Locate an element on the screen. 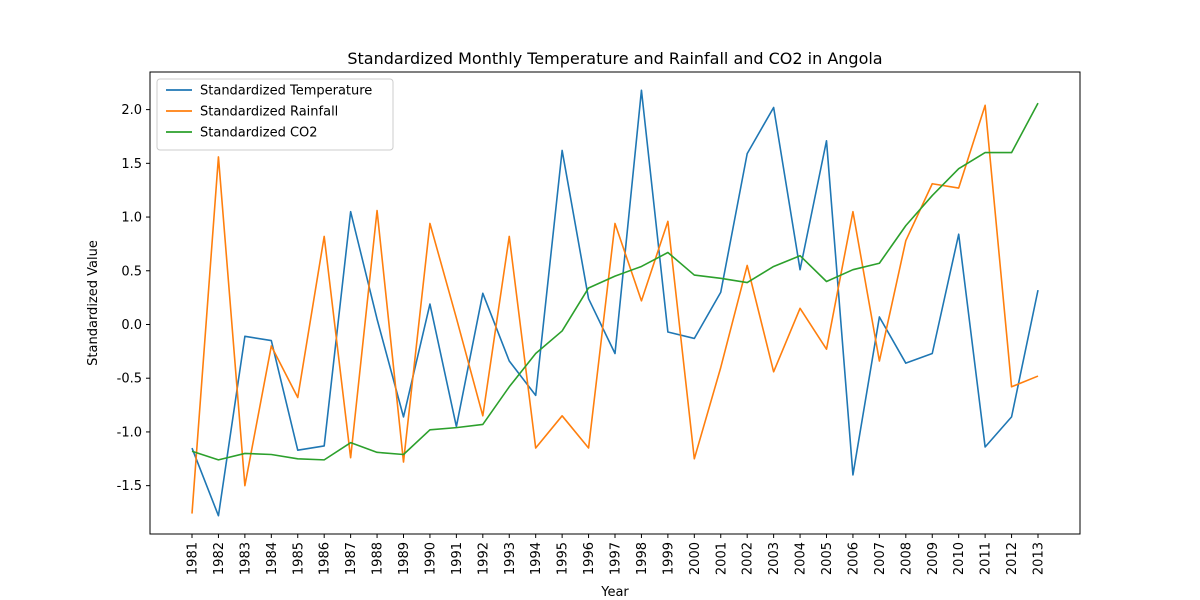  x-tick-label: 1989 is located at coordinates (404, 558).